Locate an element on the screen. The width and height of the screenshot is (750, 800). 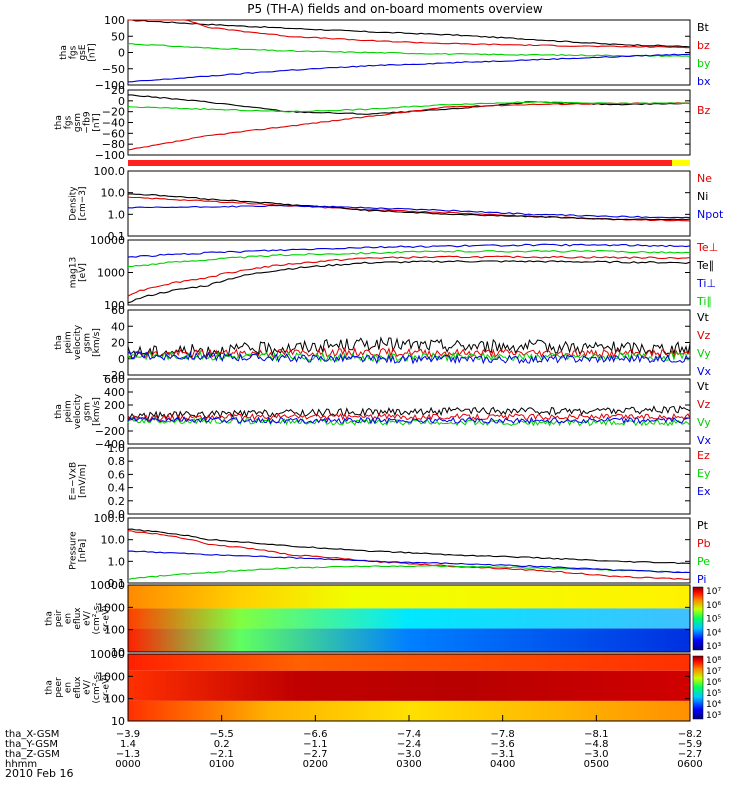
colorbar-tick-label: 10⁴ is located at coordinates (713, 633).